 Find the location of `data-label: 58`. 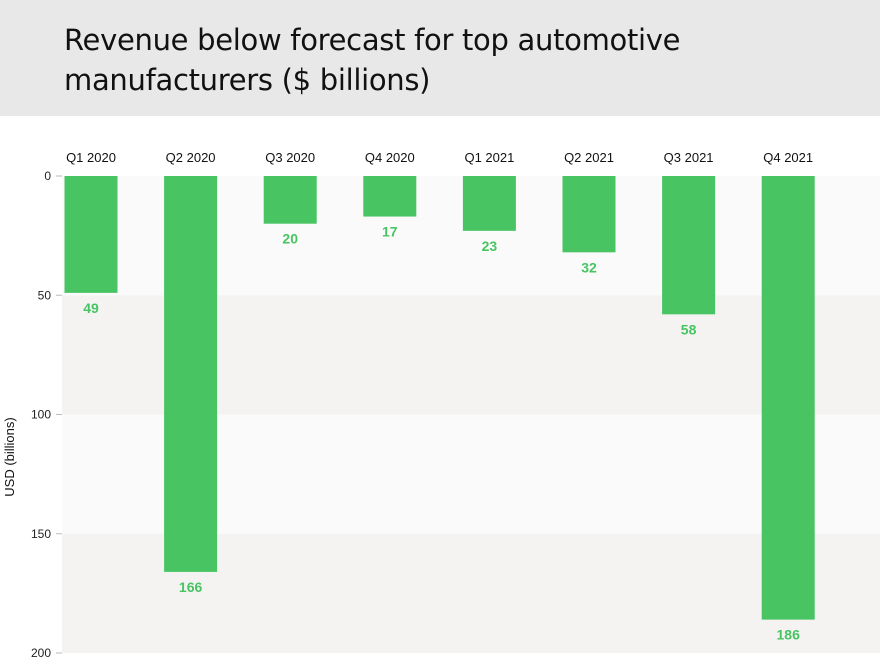

data-label: 58 is located at coordinates (689, 329).